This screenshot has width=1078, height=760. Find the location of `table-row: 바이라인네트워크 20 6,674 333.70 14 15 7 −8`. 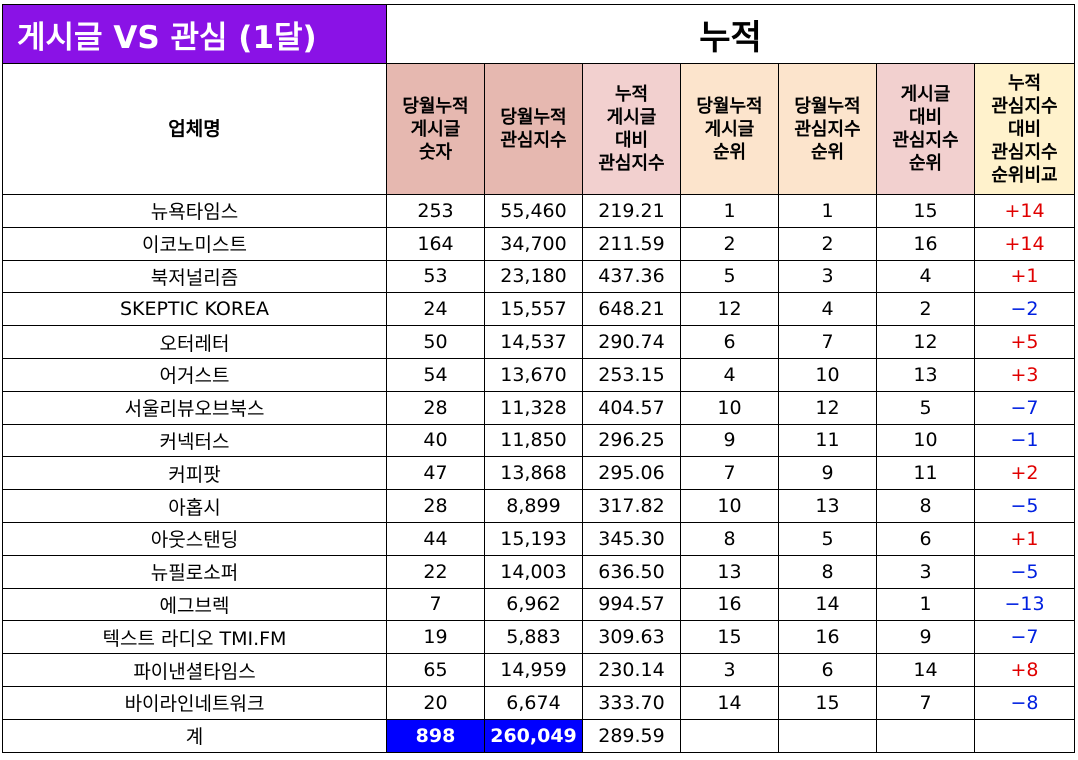

table-row: 바이라인네트워크 20 6,674 333.70 14 15 7 −8 is located at coordinates (539, 702).